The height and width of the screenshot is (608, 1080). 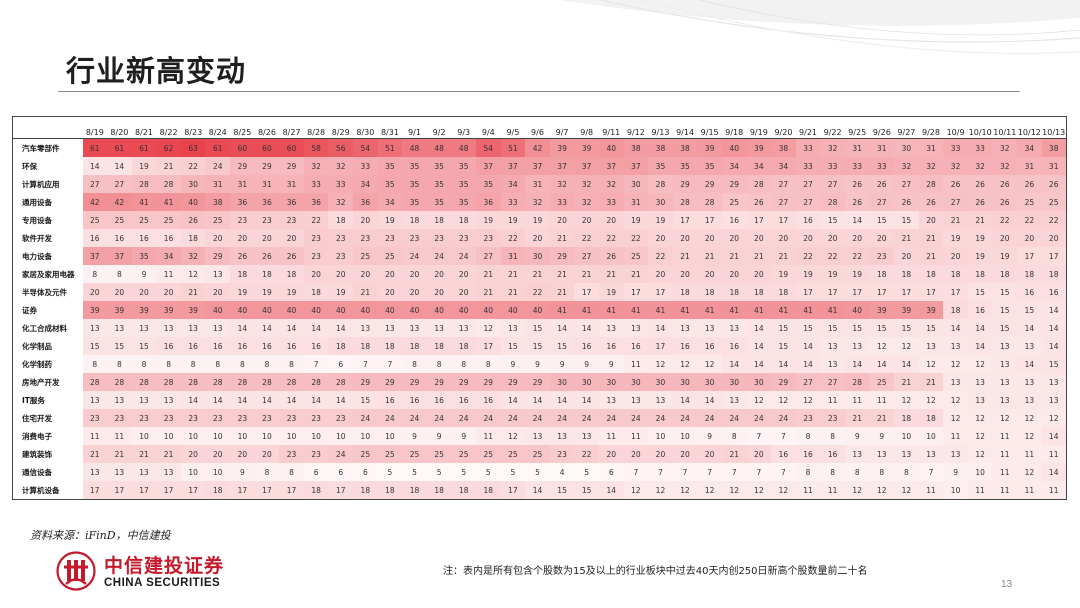 I want to click on heatmap-cell: 10, so click(x=685, y=436).